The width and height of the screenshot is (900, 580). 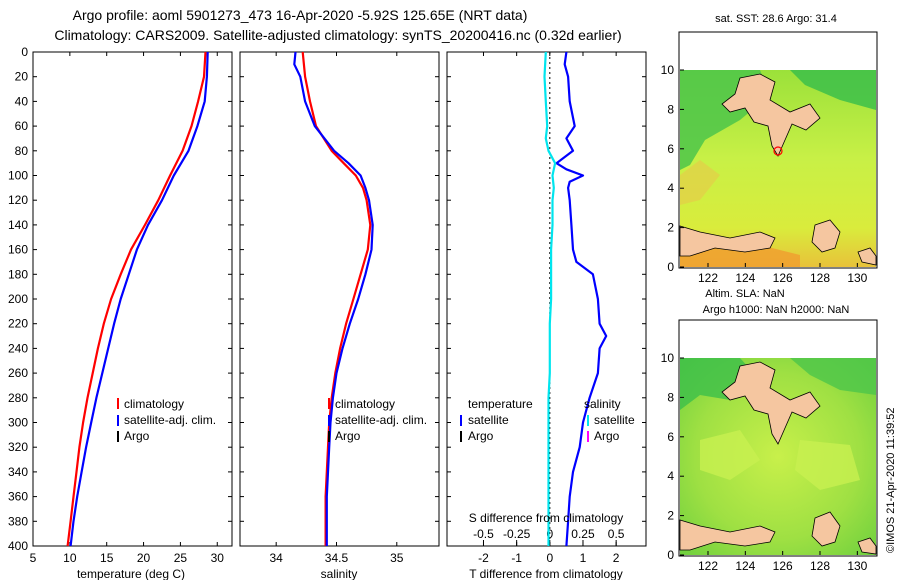 What do you see at coordinates (668, 70) in the screenshot?
I see `map-y-tick-label: 10` at bounding box center [668, 70].